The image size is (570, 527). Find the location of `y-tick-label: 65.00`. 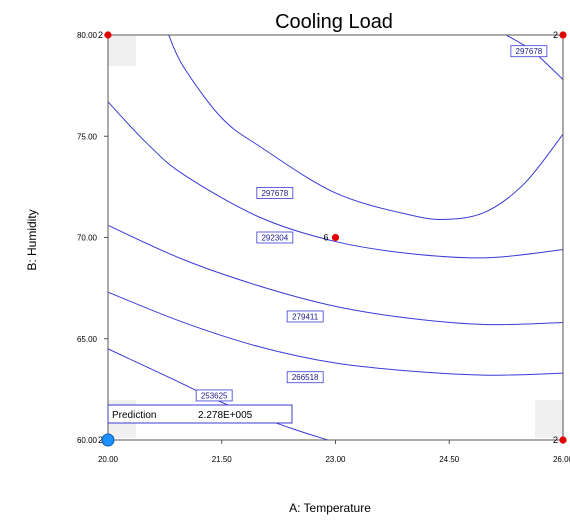

y-tick-label: 65.00 is located at coordinates (87, 339).